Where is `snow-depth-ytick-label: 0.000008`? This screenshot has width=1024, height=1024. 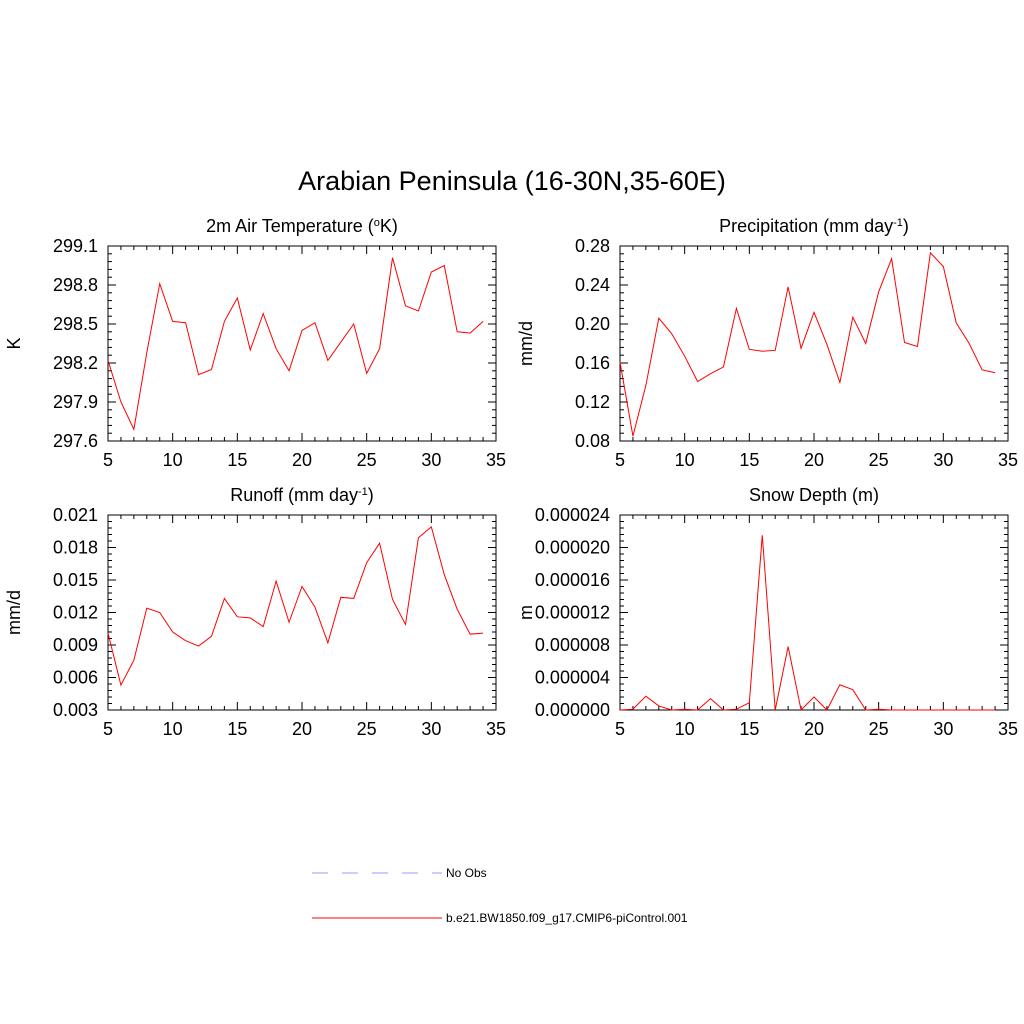 snow-depth-ytick-label: 0.000008 is located at coordinates (572, 645).